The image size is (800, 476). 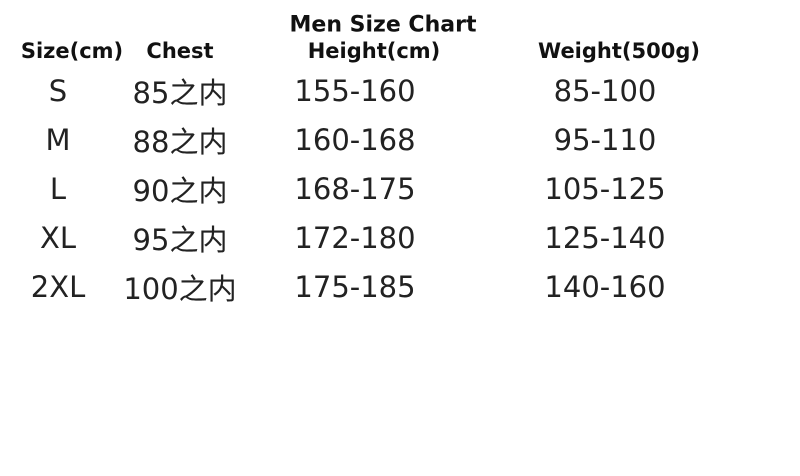 I want to click on table-cell: 88之内, so click(x=180, y=142).